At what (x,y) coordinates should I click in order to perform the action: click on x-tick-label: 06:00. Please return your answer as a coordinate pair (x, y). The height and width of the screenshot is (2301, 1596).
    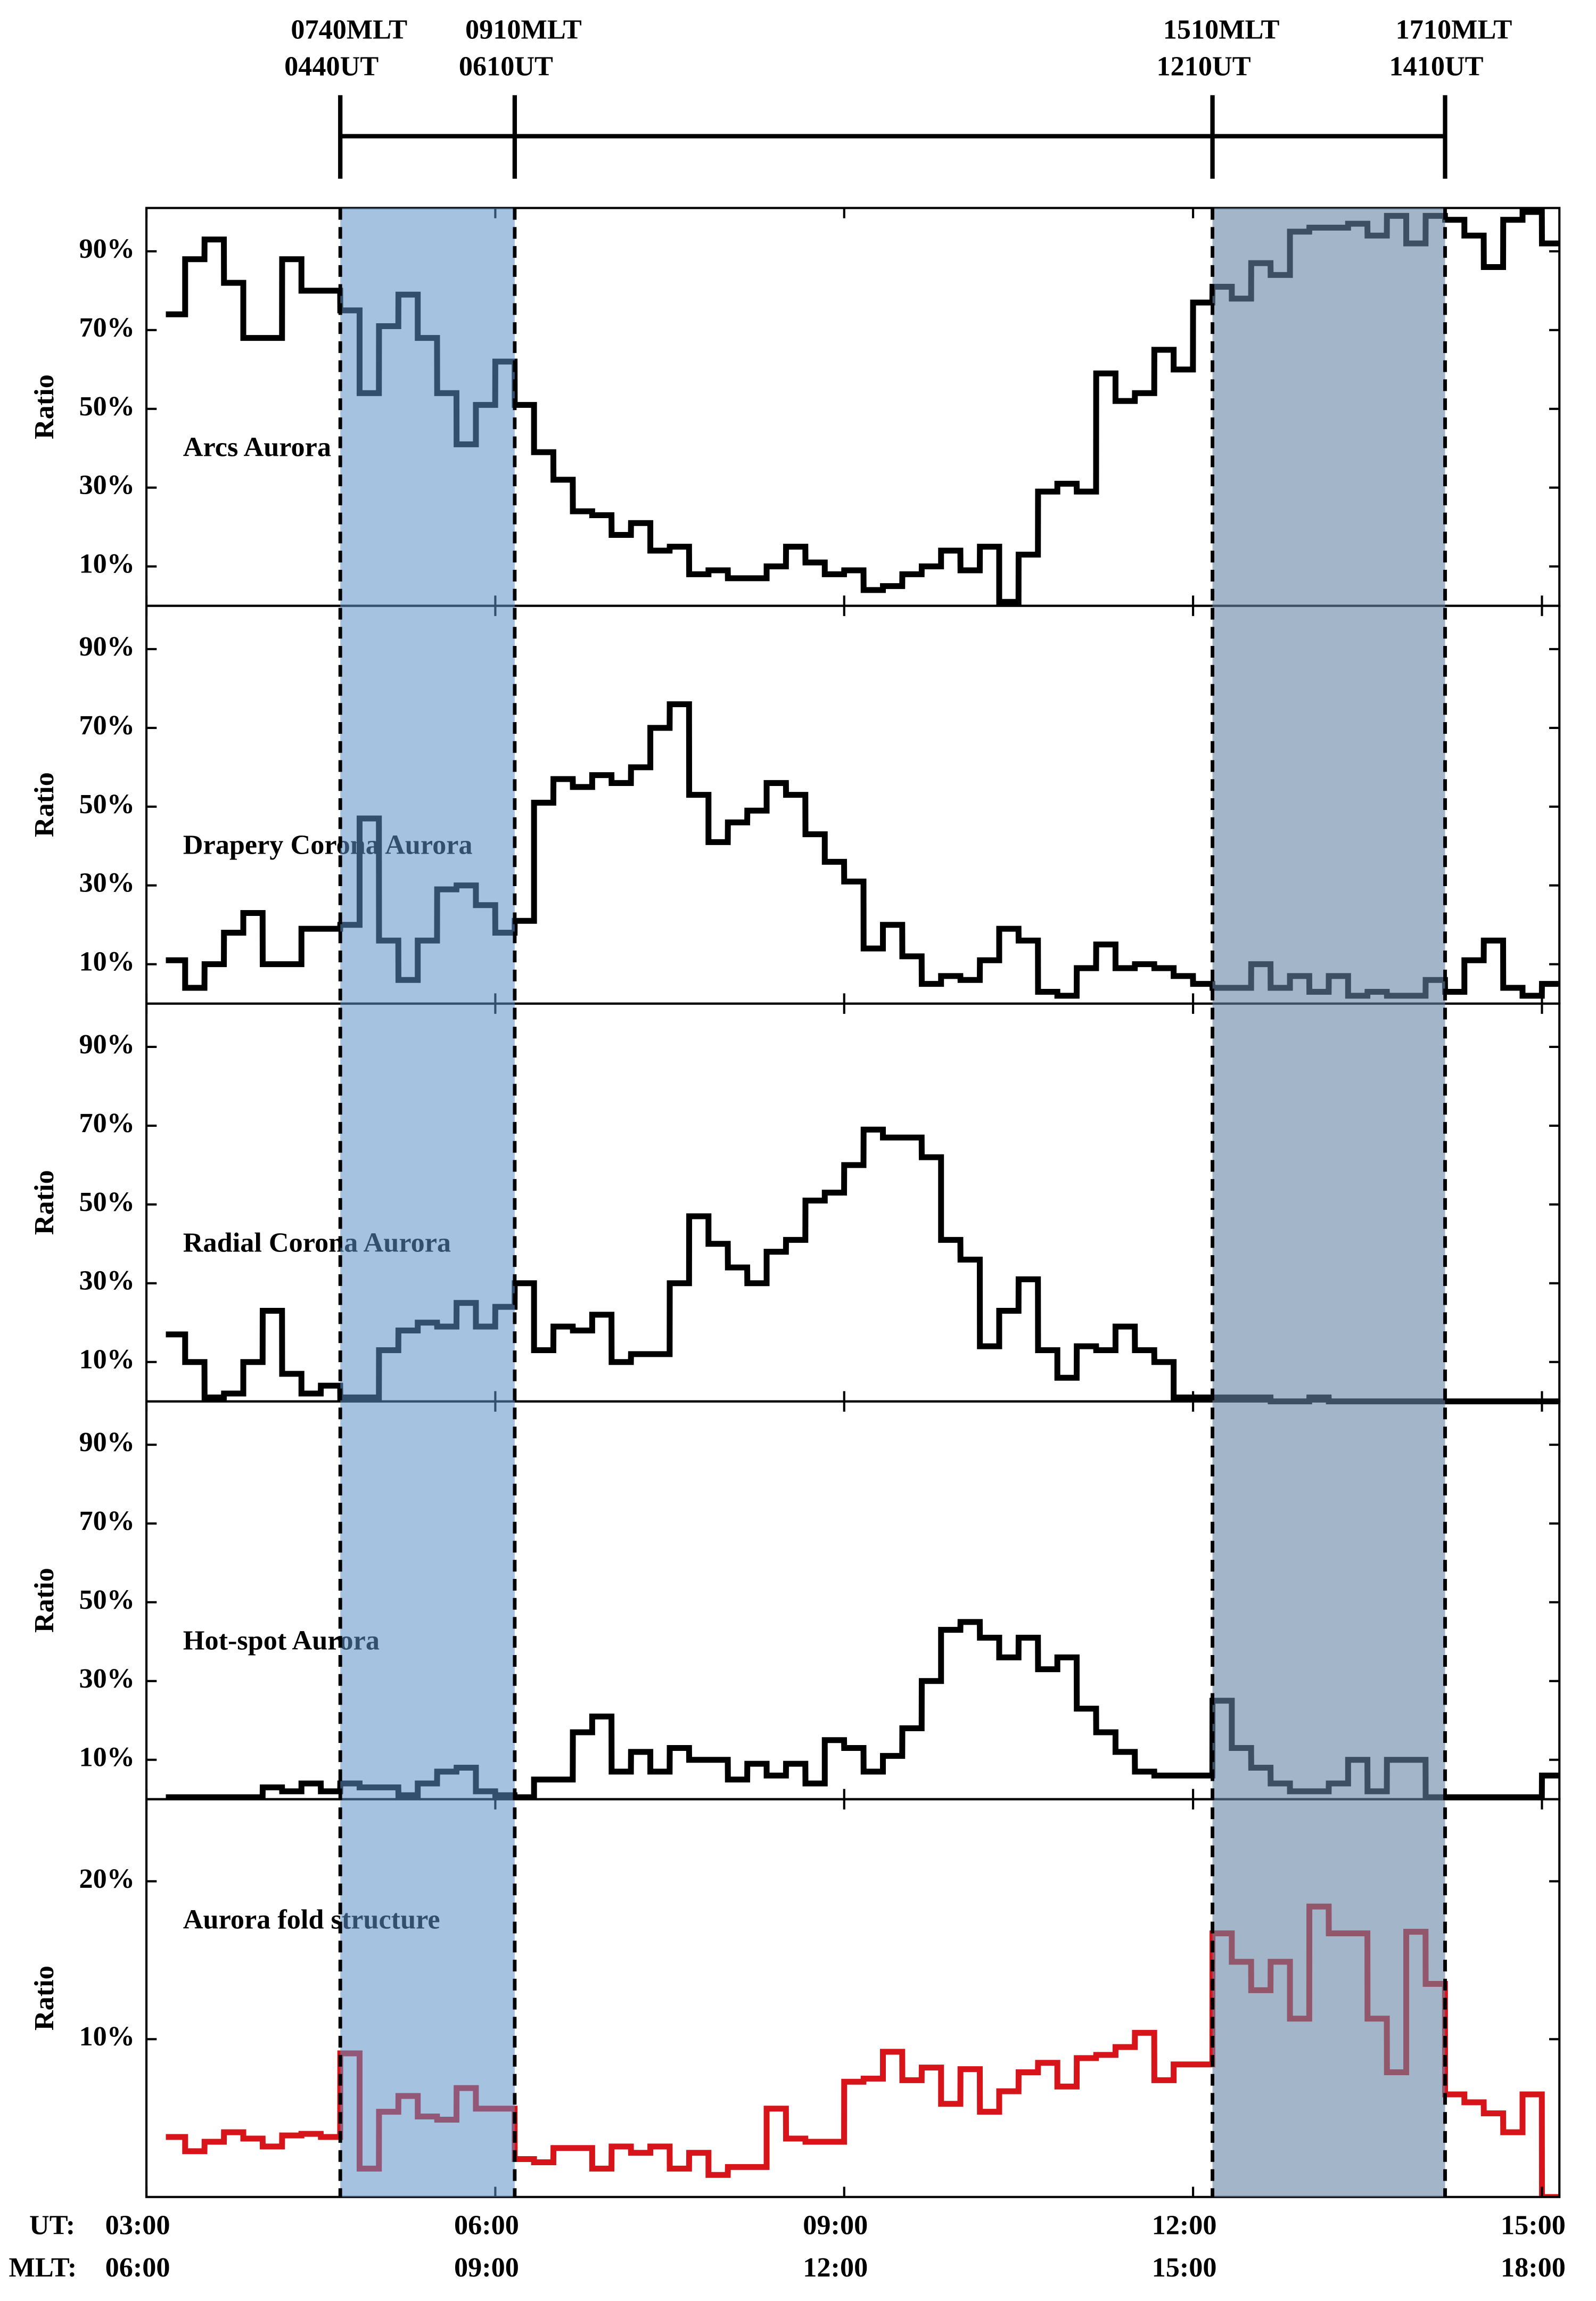
    Looking at the image, I should click on (487, 2224).